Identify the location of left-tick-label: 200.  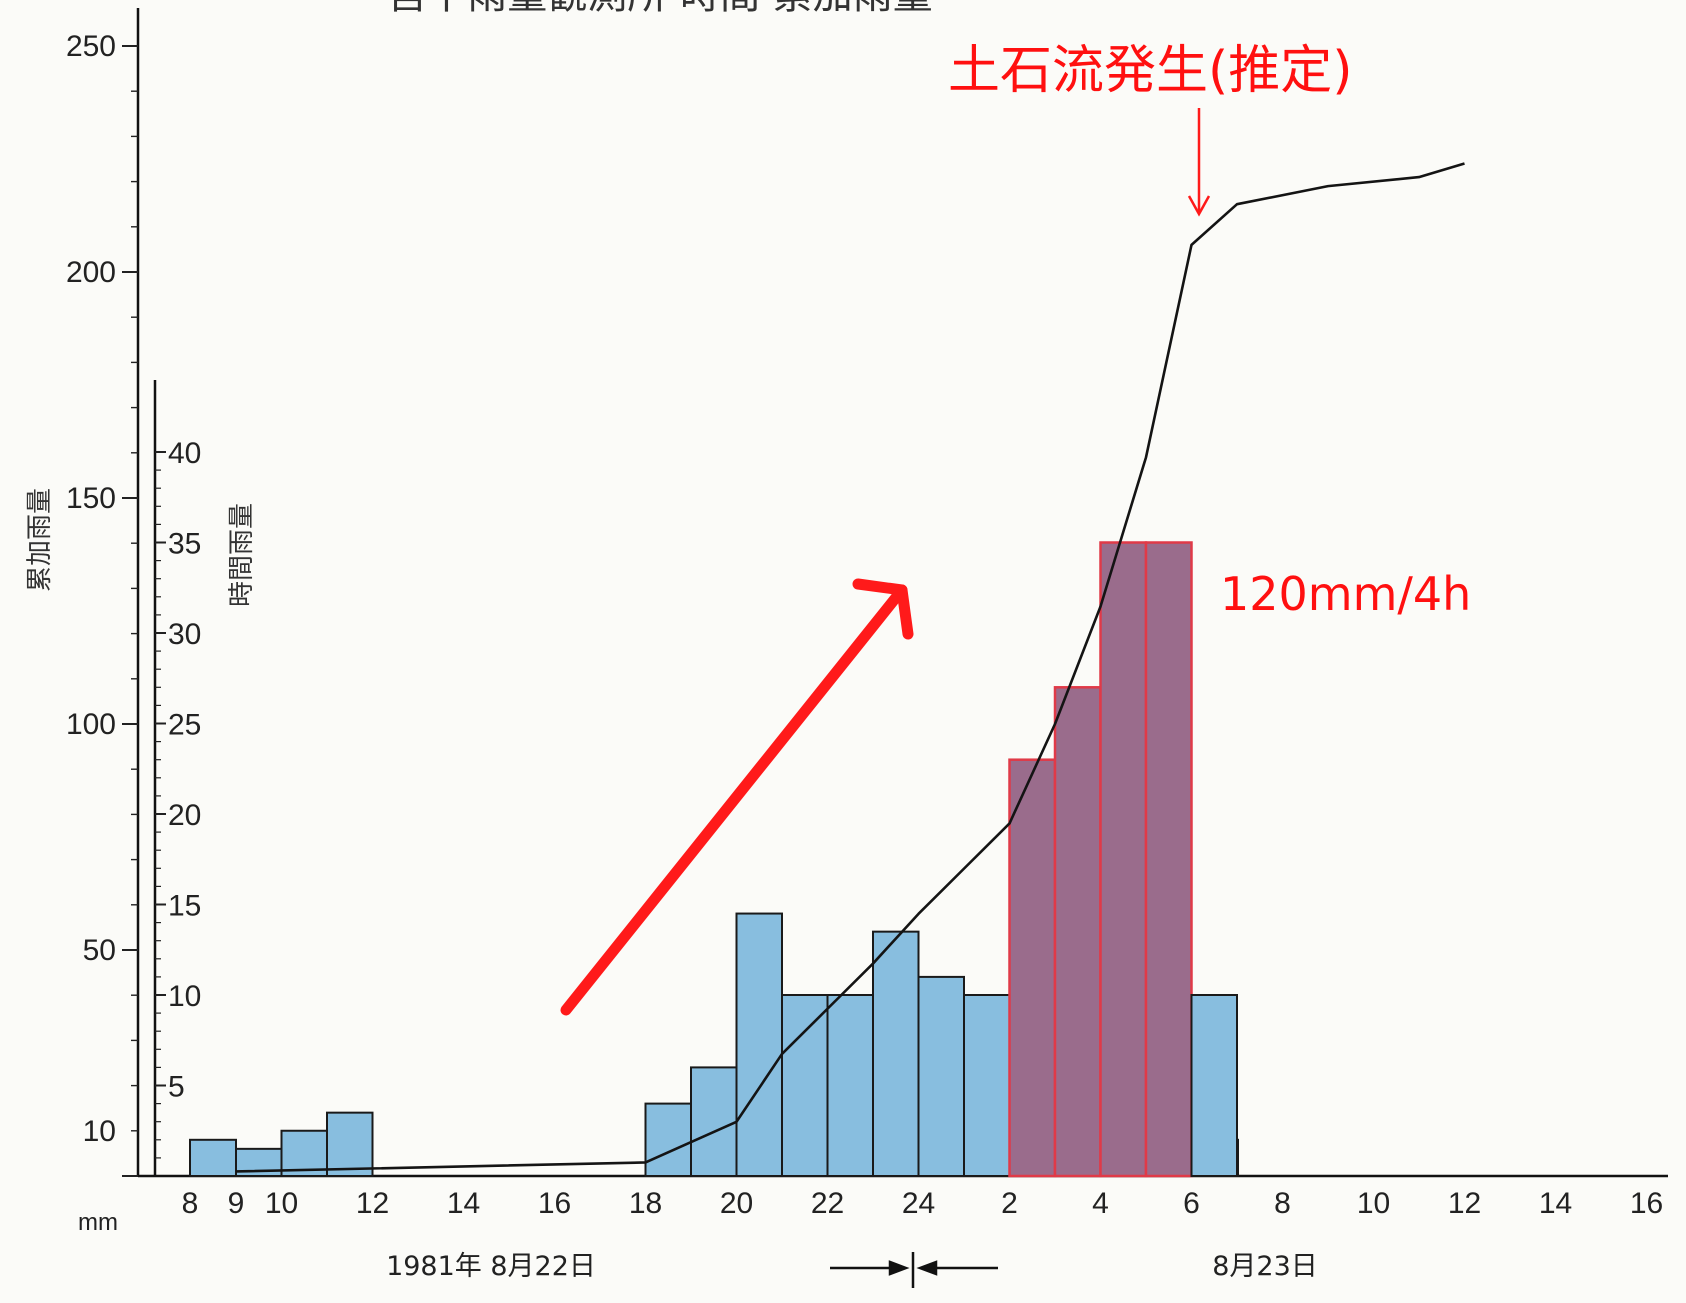
(91, 272).